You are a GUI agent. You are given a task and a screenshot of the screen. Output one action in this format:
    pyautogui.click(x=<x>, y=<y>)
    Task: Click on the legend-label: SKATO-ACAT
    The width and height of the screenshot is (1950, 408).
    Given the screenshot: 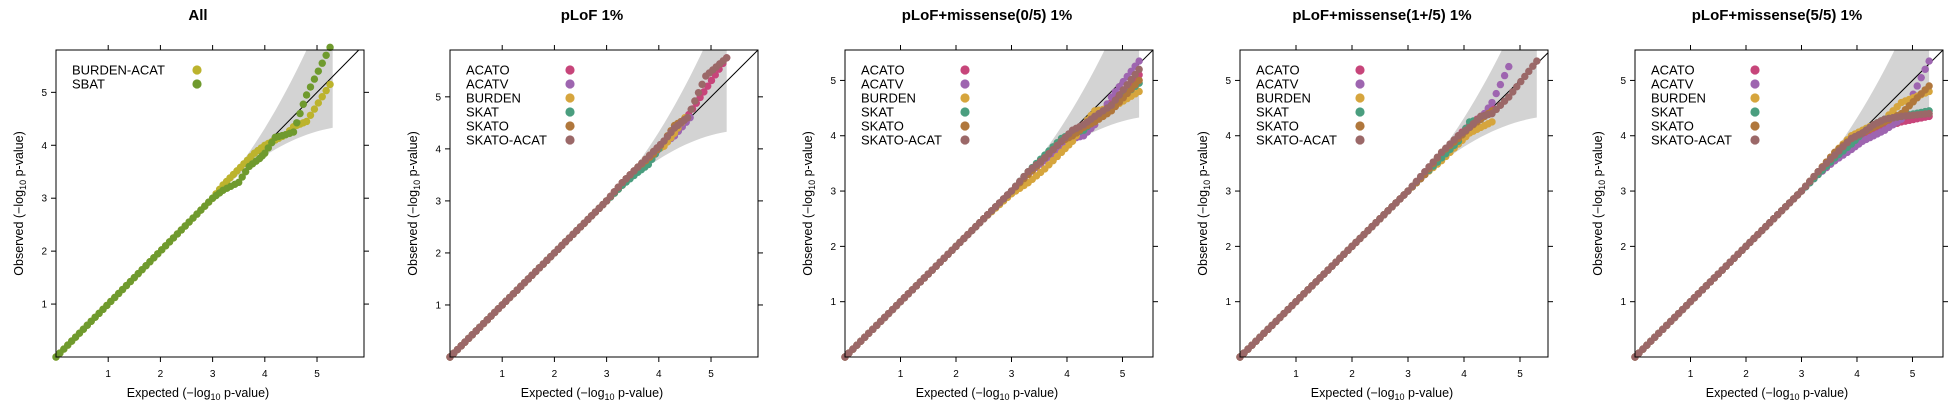 What is the action you would take?
    pyautogui.click(x=1691, y=140)
    